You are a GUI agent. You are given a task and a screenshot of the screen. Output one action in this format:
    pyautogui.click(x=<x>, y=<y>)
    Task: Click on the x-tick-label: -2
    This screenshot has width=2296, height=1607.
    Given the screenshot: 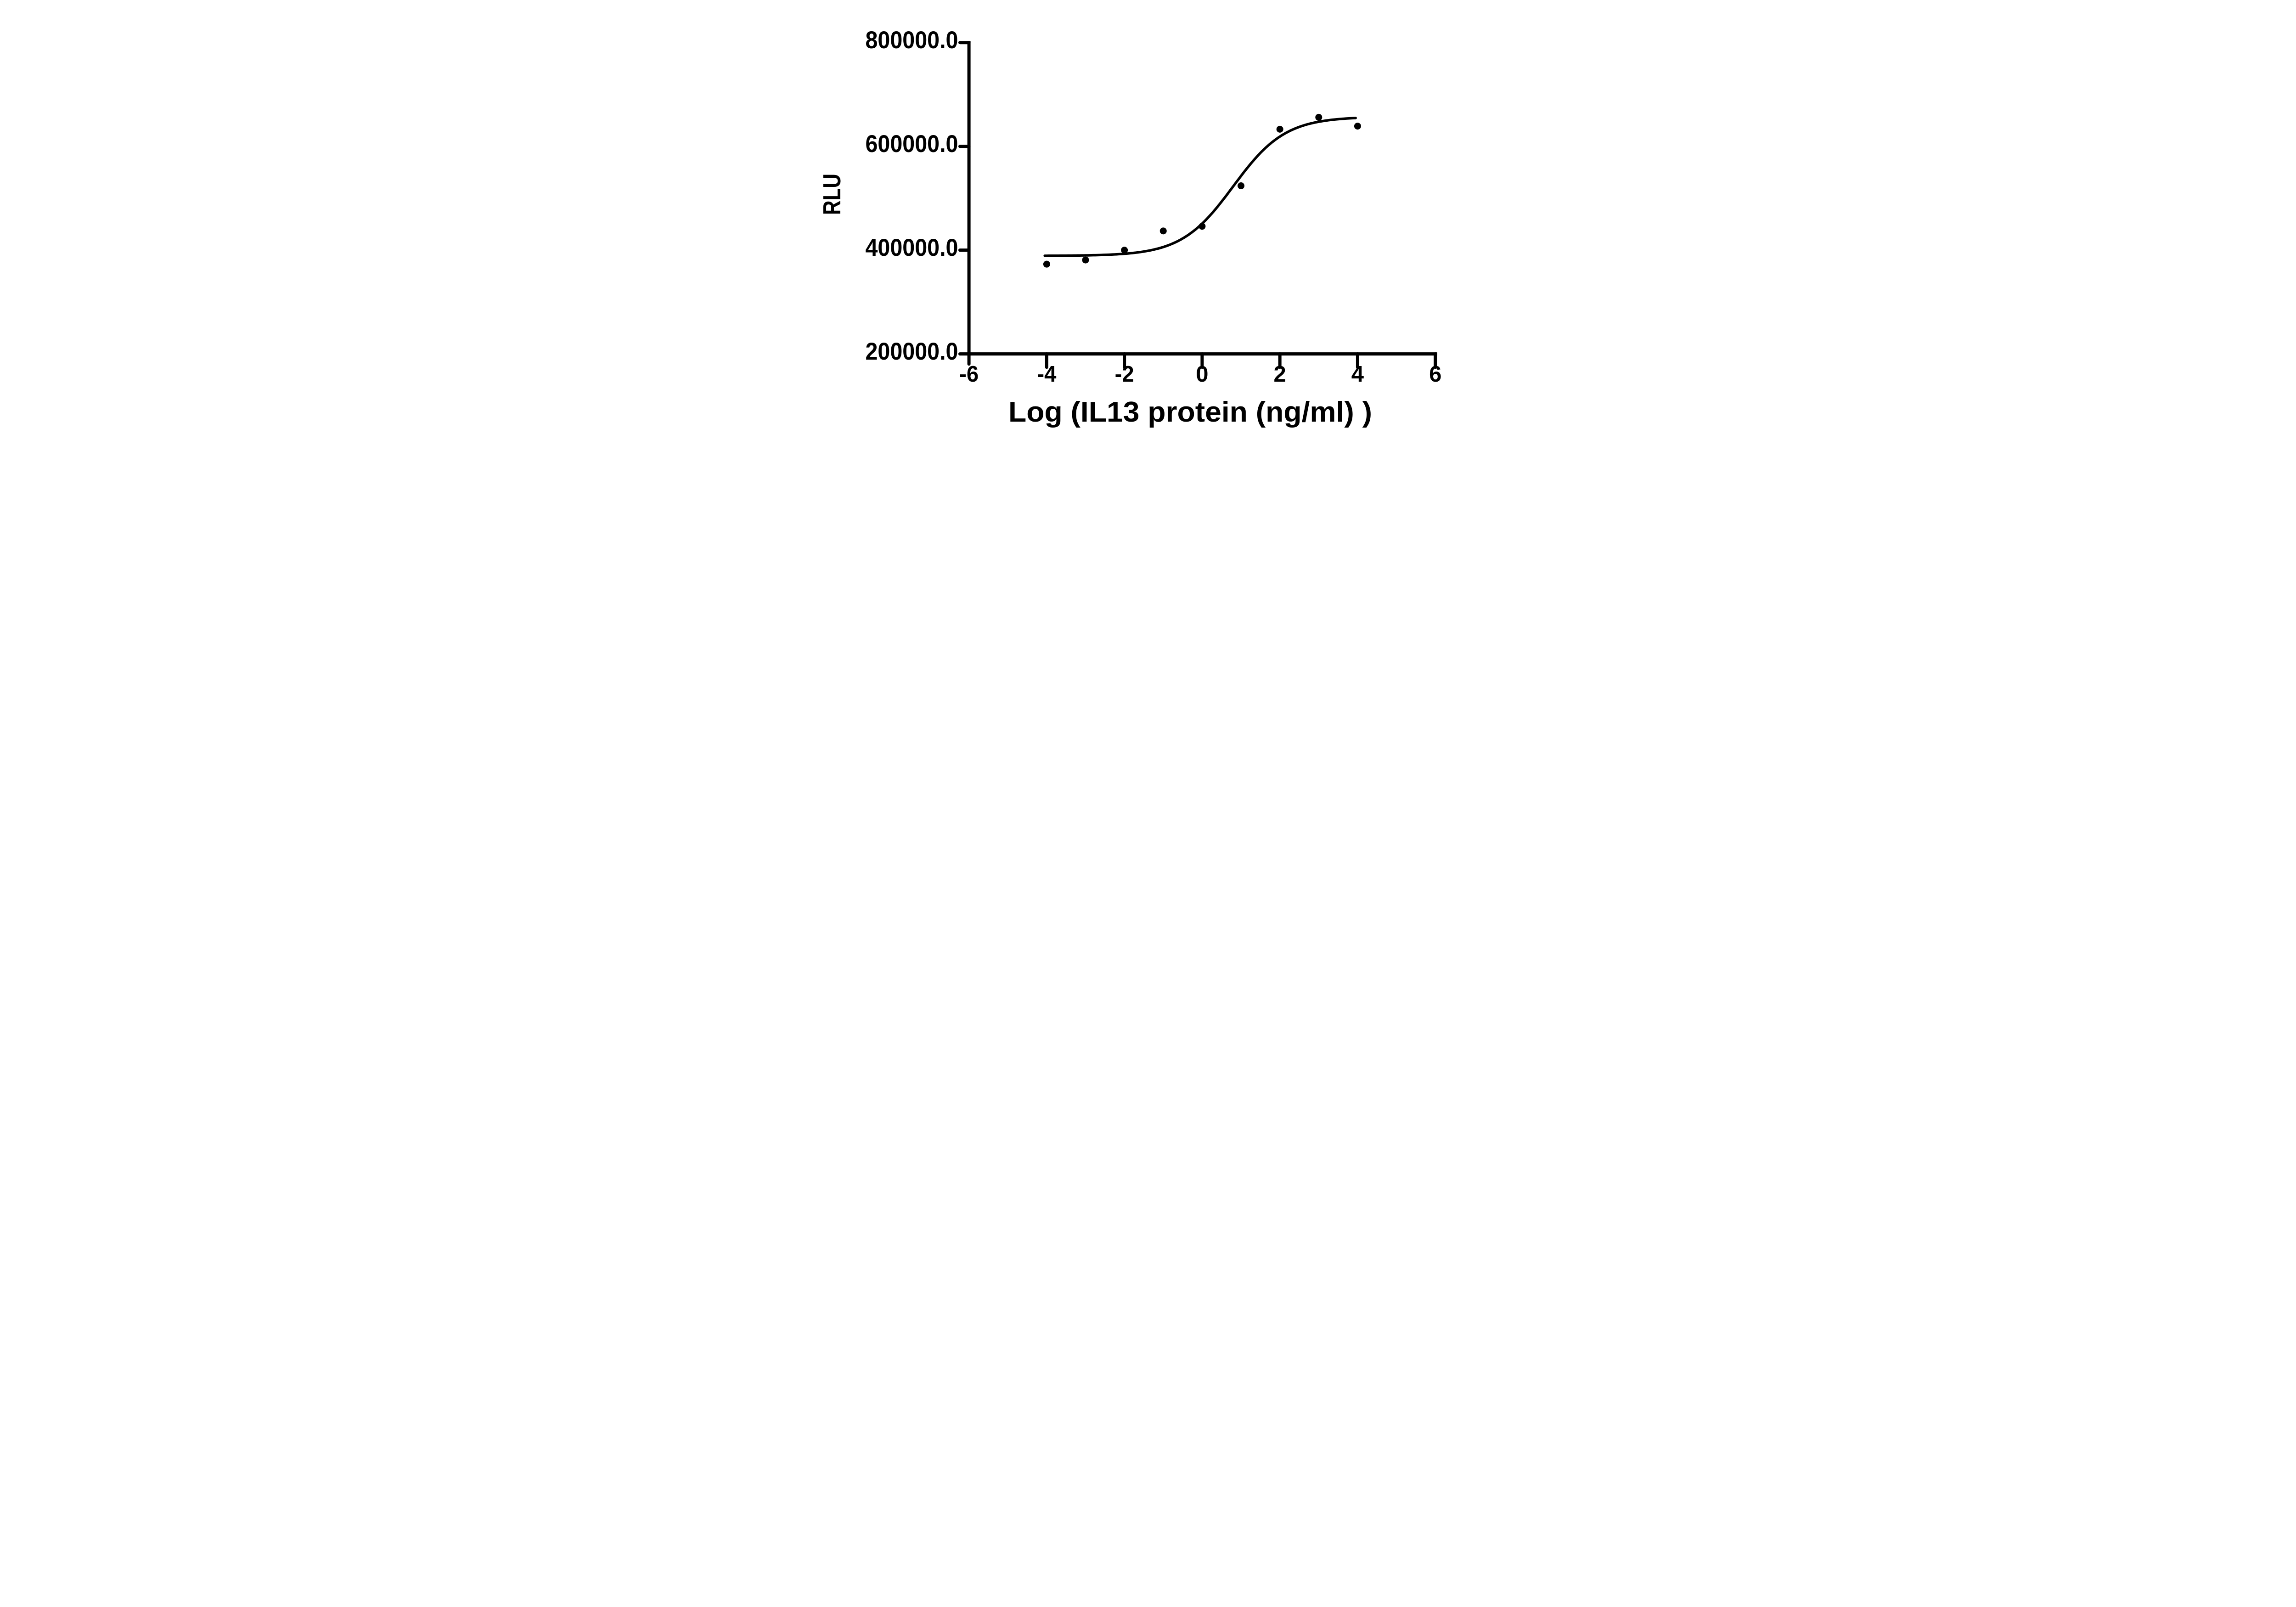 What is the action you would take?
    pyautogui.click(x=1124, y=374)
    